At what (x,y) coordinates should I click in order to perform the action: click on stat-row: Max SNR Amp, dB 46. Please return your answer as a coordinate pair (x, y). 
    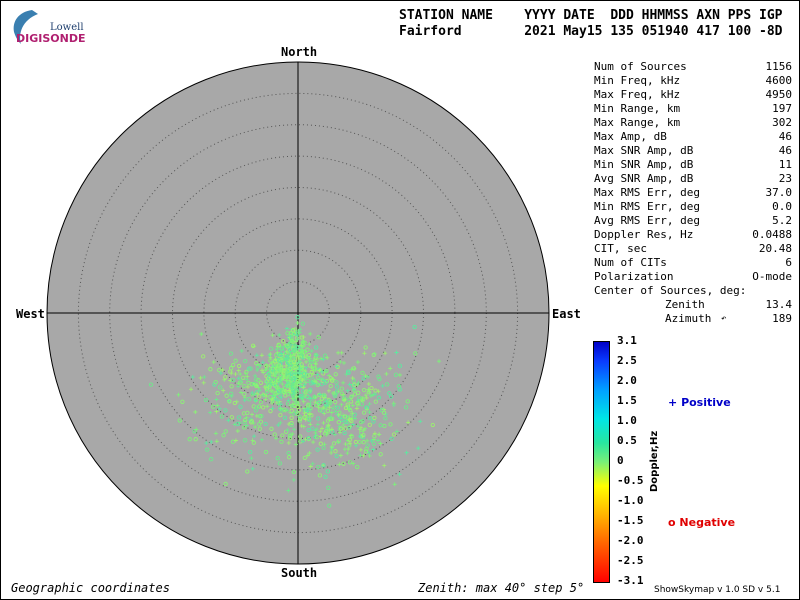
    Looking at the image, I should click on (693, 151).